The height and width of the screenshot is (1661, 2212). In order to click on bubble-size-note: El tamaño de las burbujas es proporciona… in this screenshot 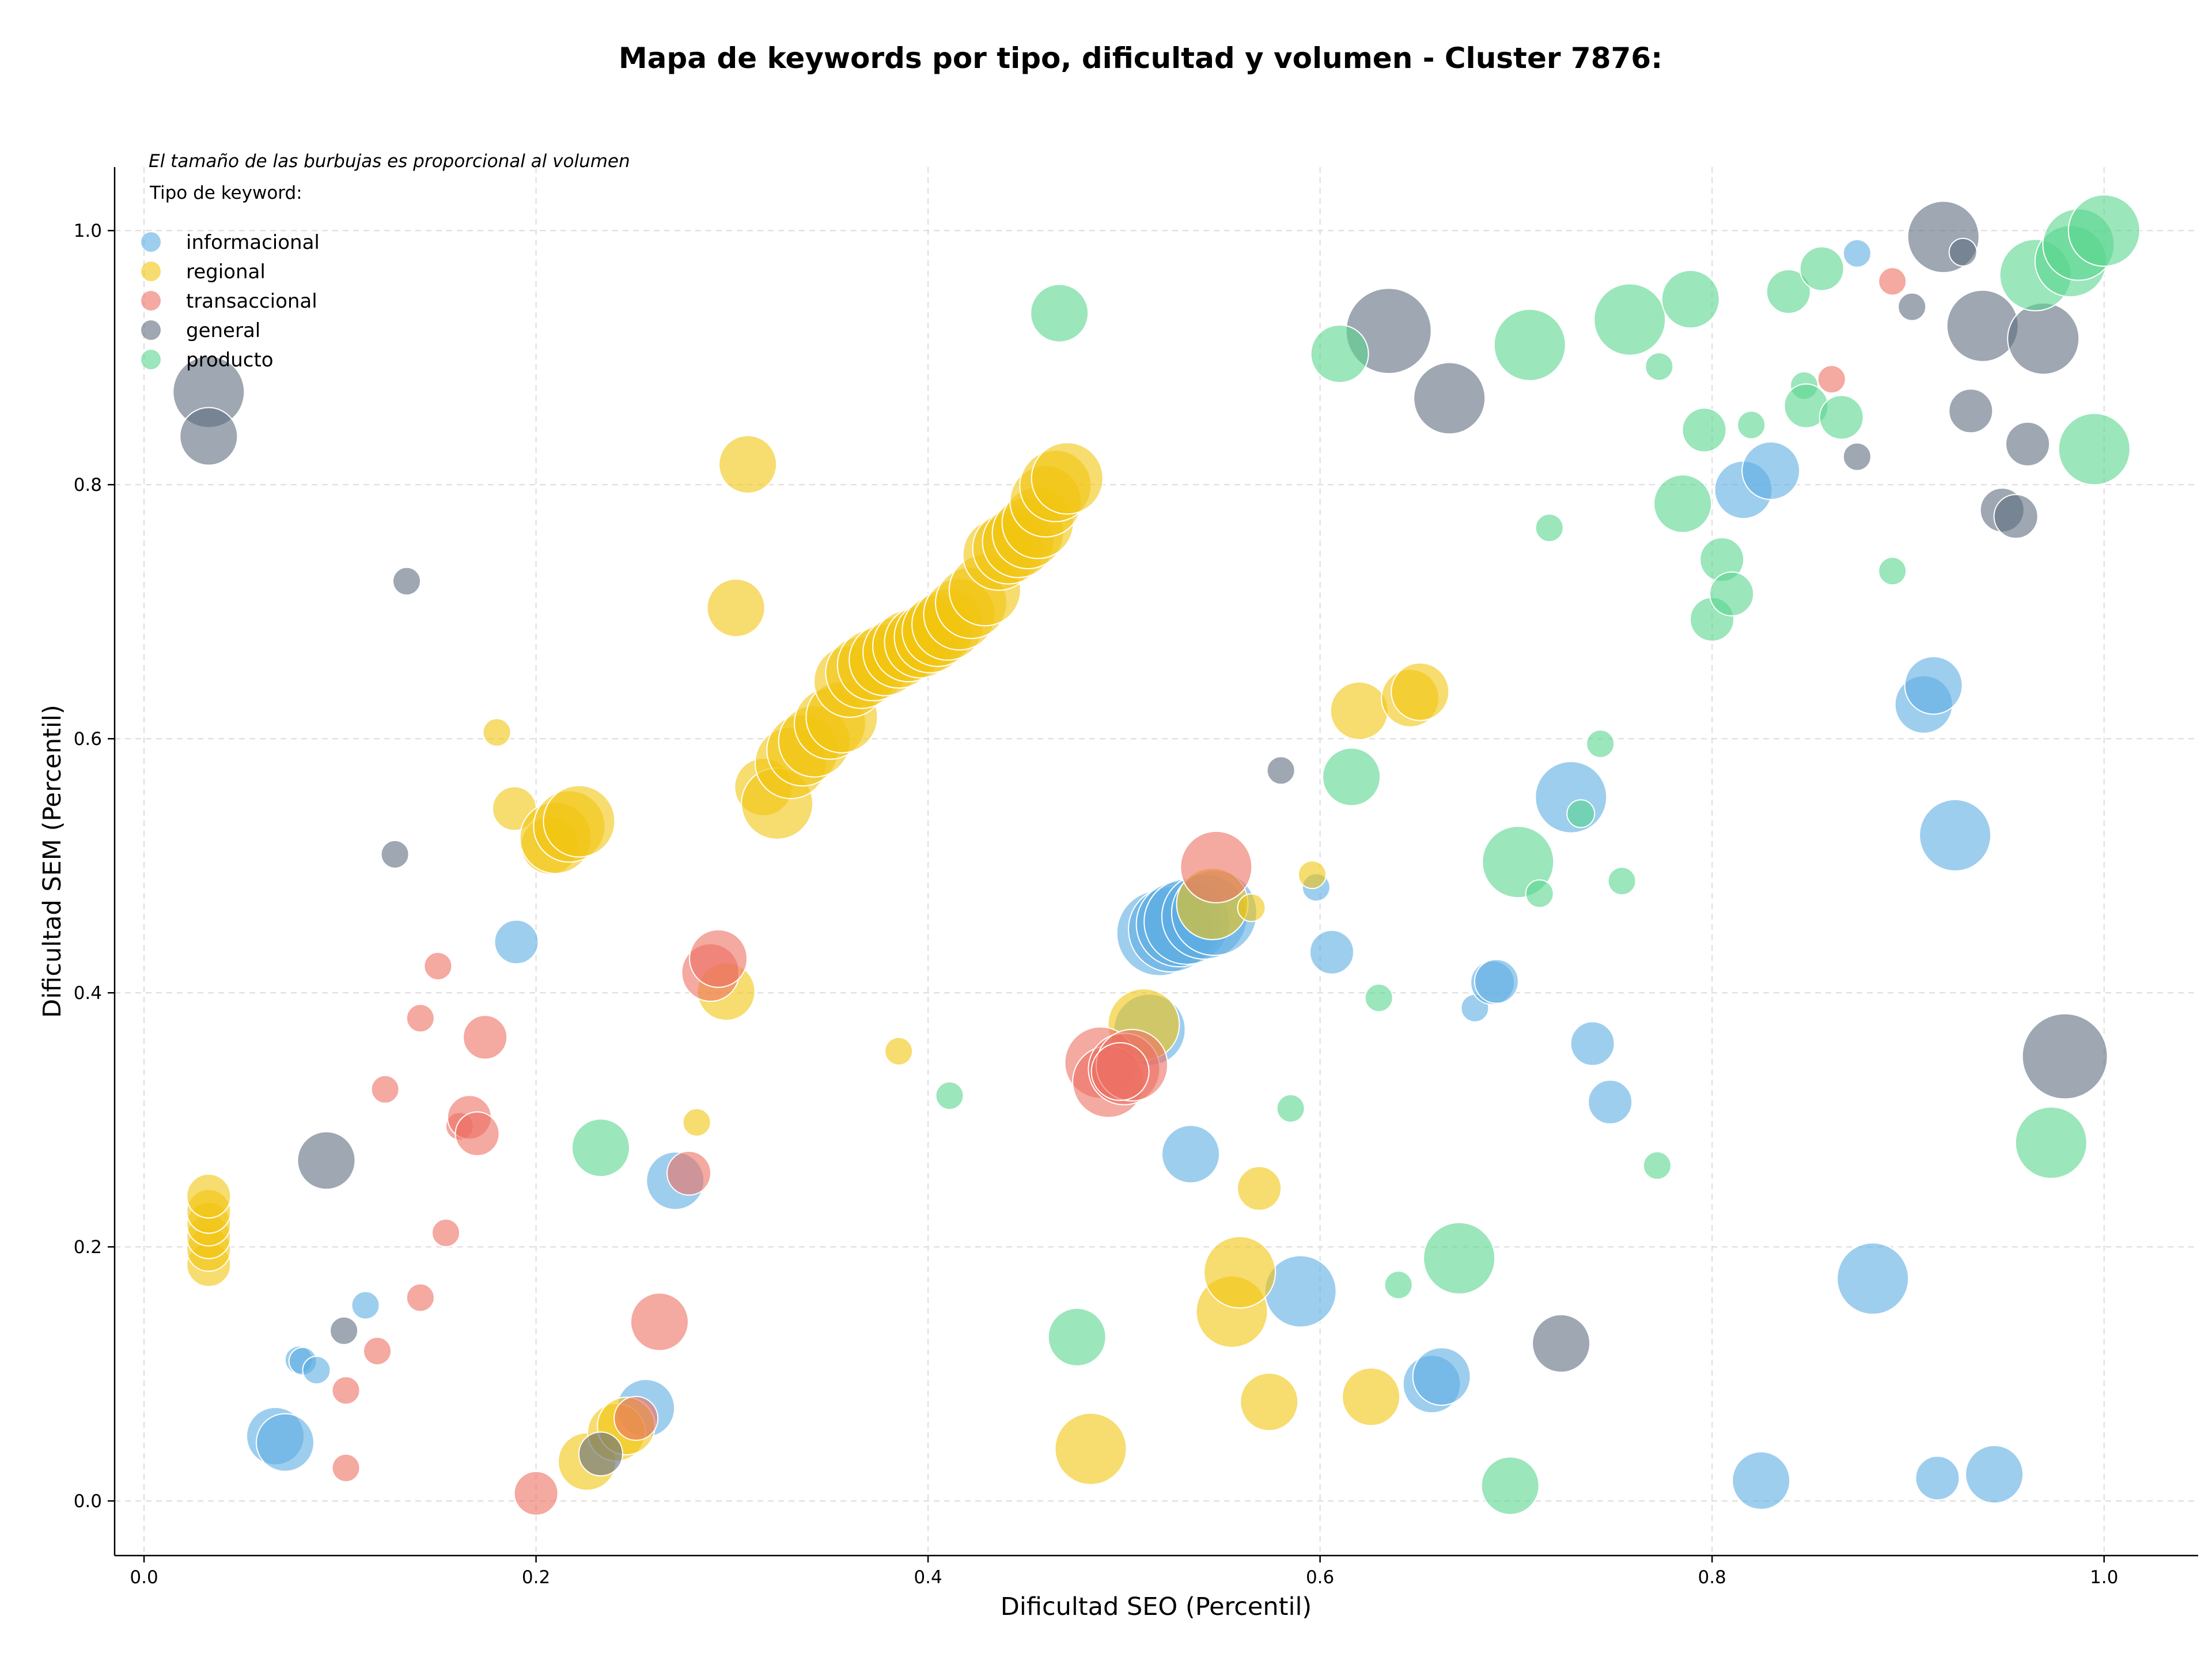, I will do `click(389, 161)`.